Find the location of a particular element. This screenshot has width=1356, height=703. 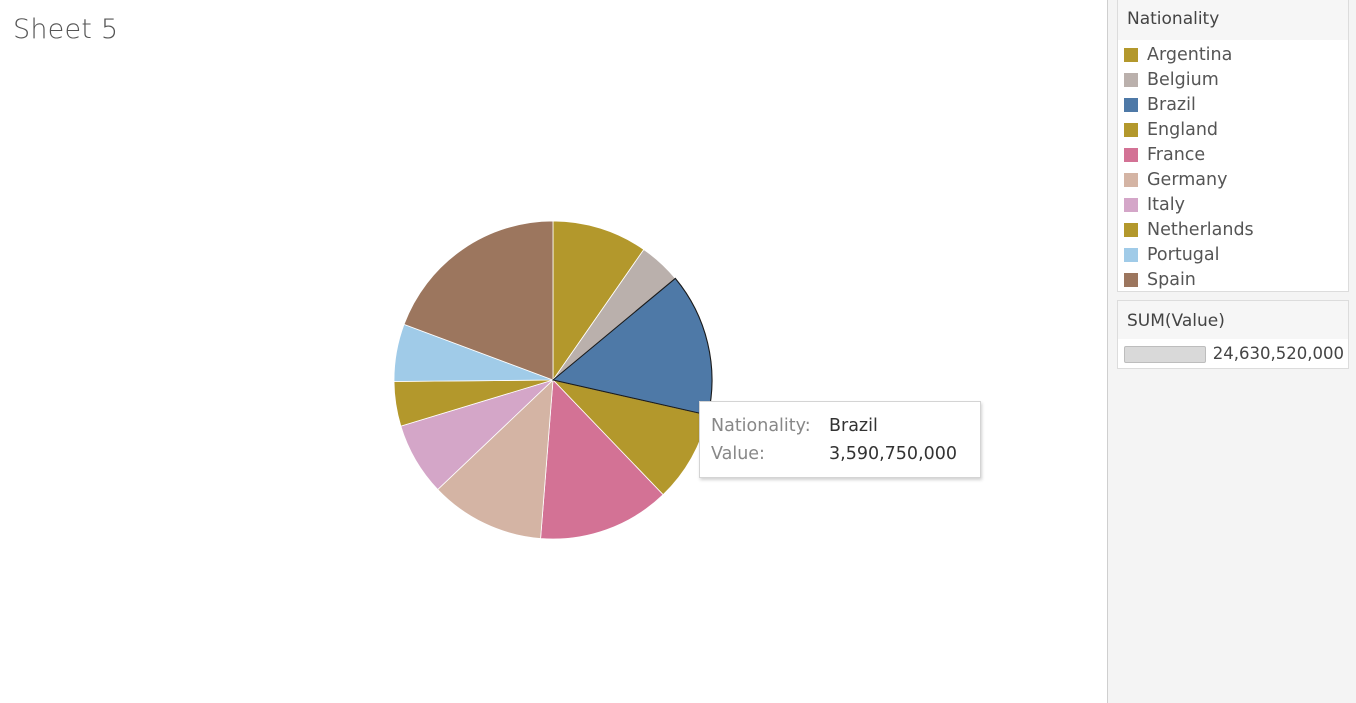

pie-slice-germany is located at coordinates (495, 458).